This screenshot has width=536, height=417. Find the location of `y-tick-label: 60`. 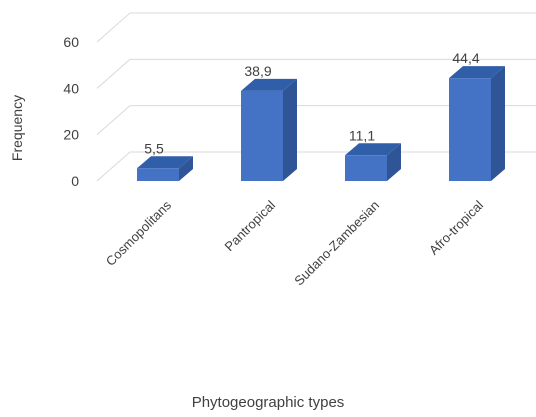

y-tick-label: 60 is located at coordinates (71, 42).